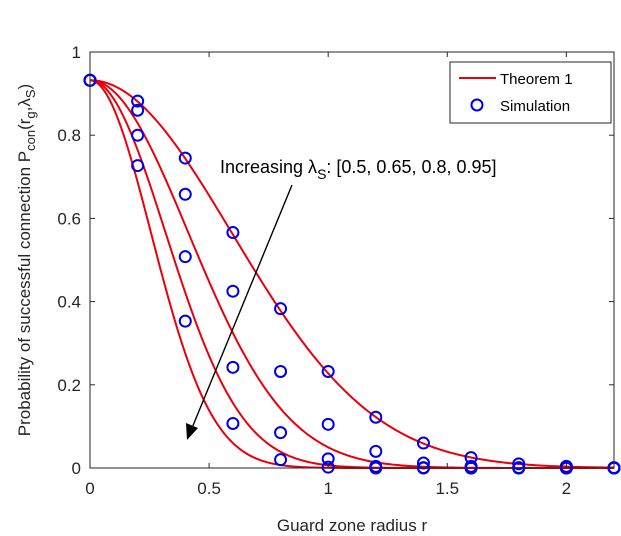 The image size is (621, 536). I want to click on legend-theorem-label: Theorem 1, so click(536, 79).